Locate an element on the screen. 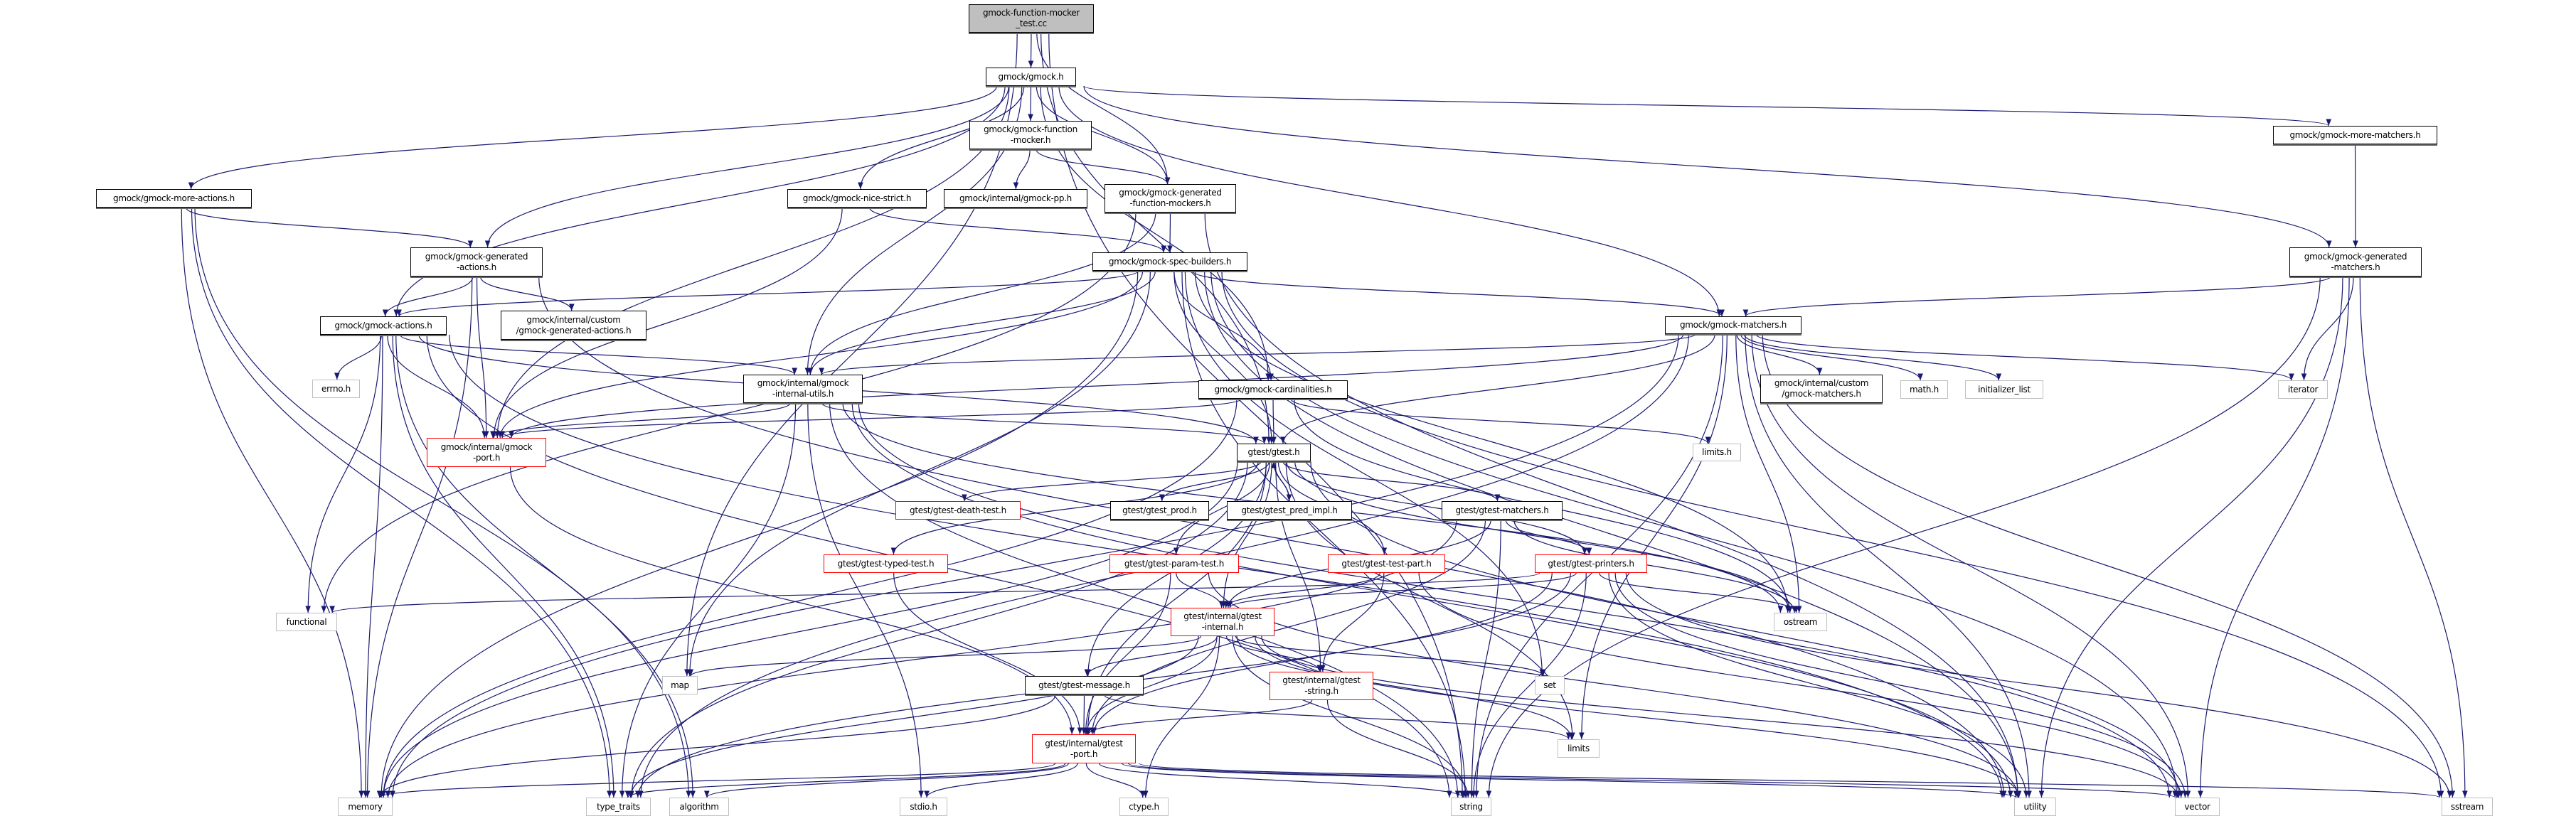  node-errno: errno.h is located at coordinates (336, 389).